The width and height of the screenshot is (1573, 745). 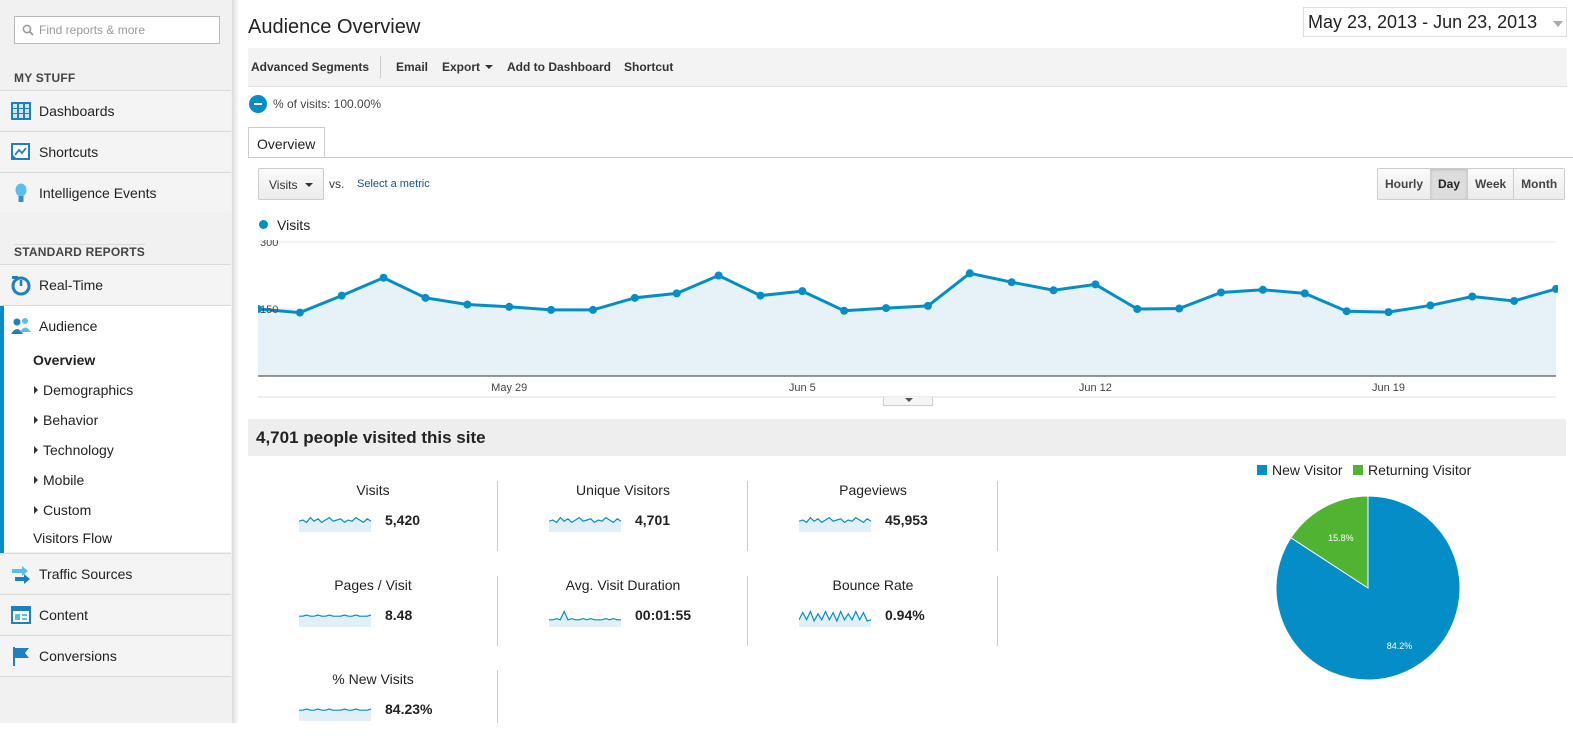 I want to click on sidebar-subitem-visitors-flow: Visitors Flow, so click(x=73, y=538).